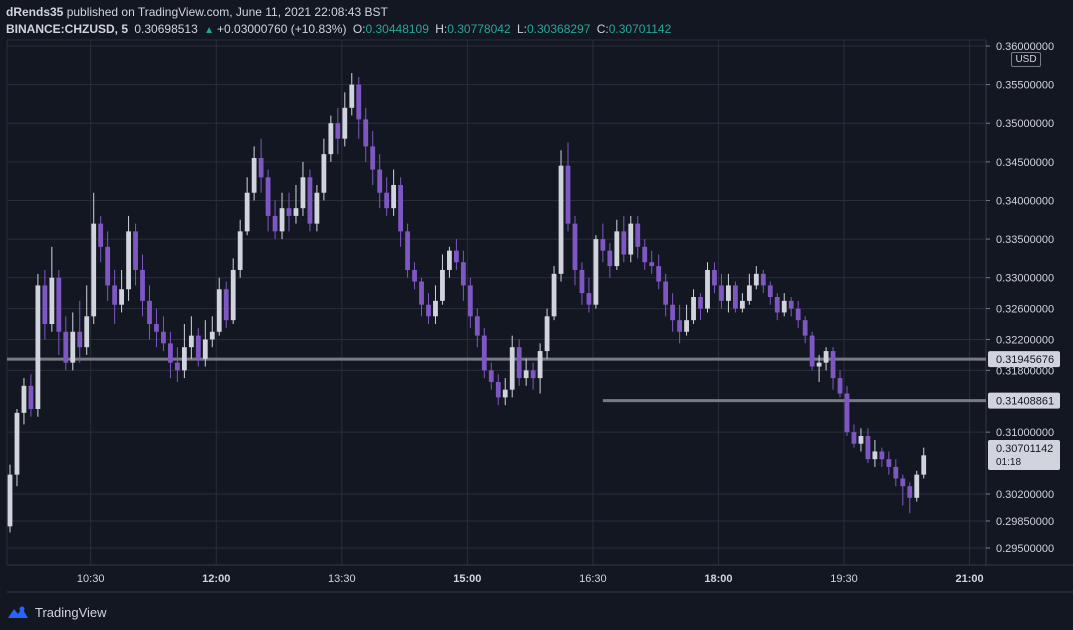  What do you see at coordinates (1026, 59) in the screenshot?
I see `currency-badge: USD` at bounding box center [1026, 59].